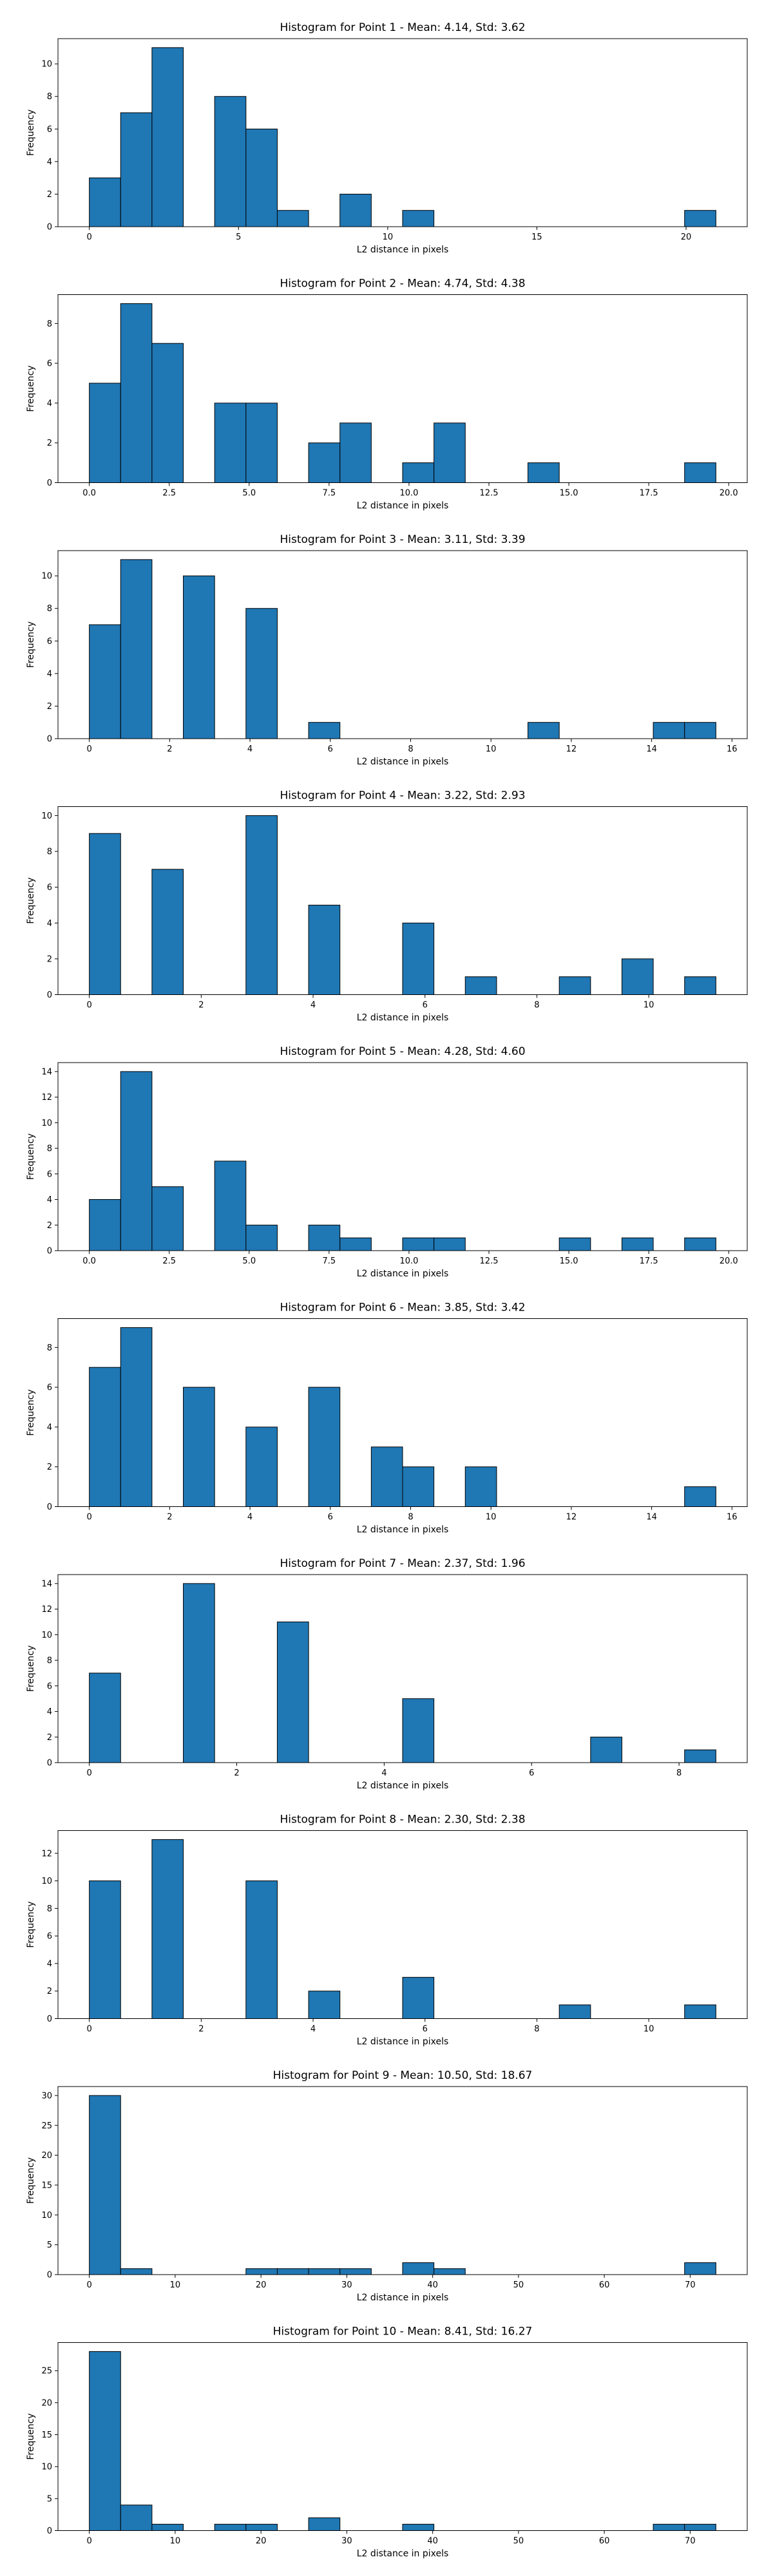  What do you see at coordinates (175, 2541) in the screenshot?
I see `x-tick-label: 10` at bounding box center [175, 2541].